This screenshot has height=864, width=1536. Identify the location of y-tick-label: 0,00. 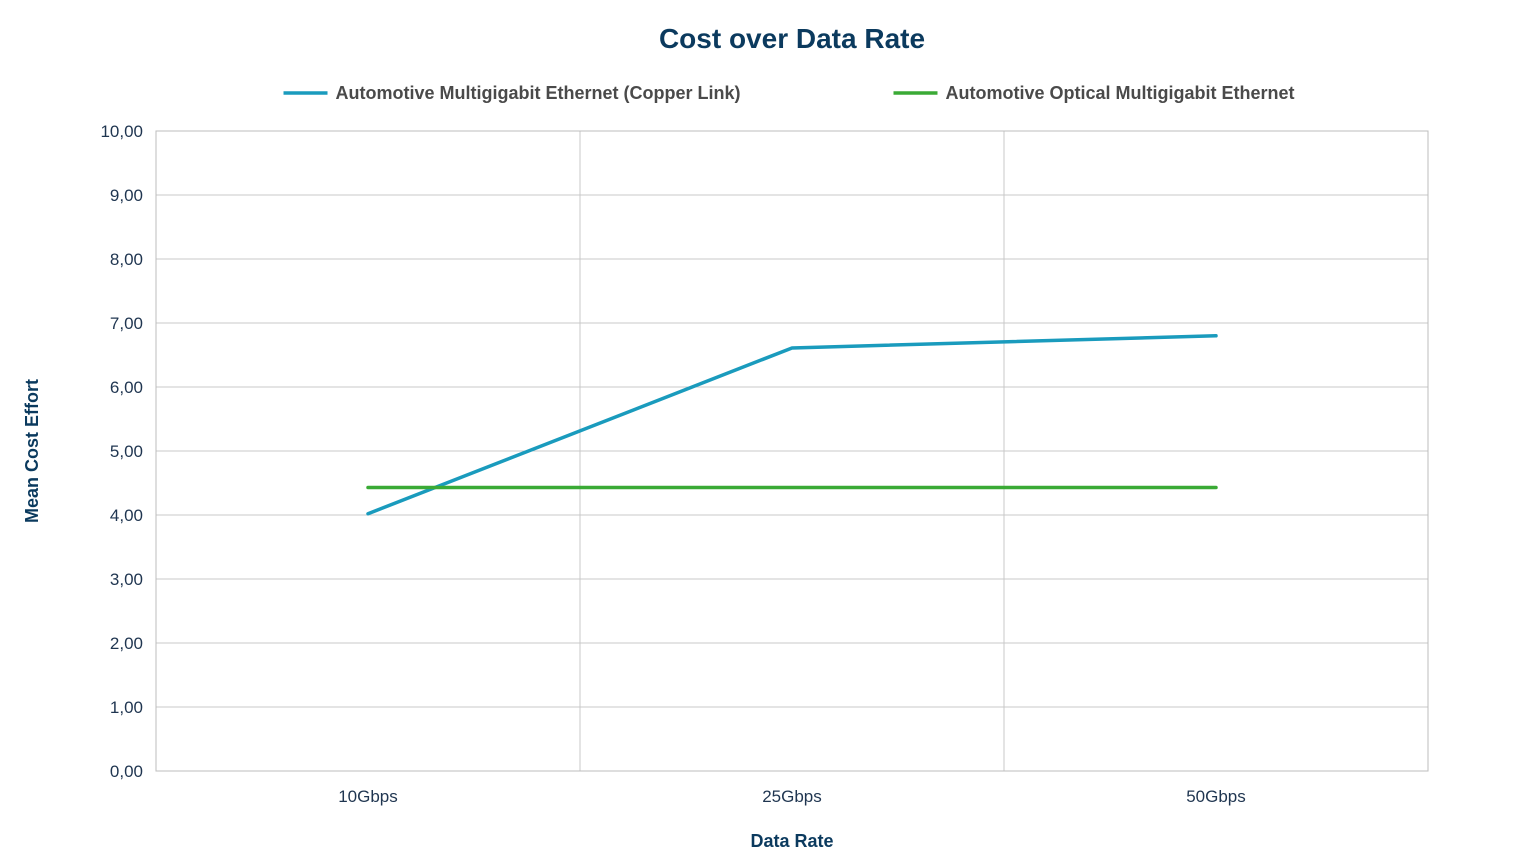
(126, 771).